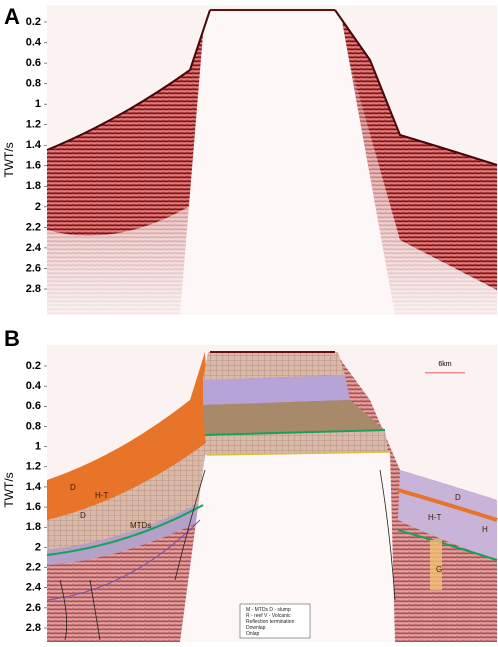 The image size is (498, 647). I want to click on legend-text: Downlap, so click(256, 628).